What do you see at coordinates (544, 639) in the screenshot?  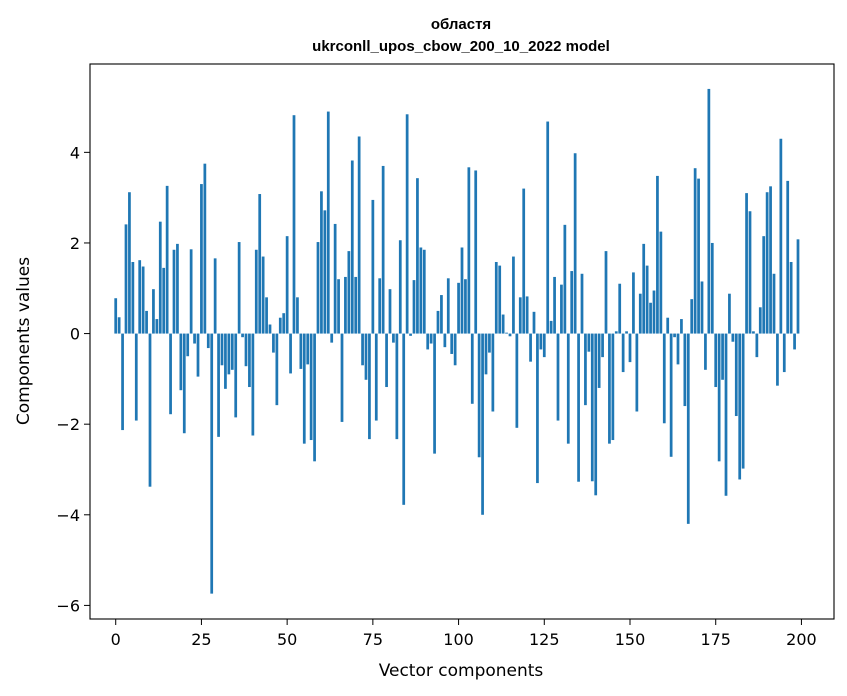 I see `x-tick-label: 125` at bounding box center [544, 639].